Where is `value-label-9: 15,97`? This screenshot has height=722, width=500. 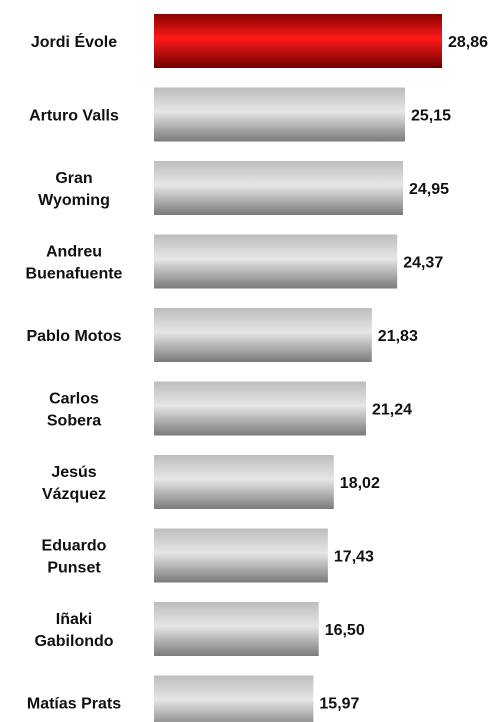 value-label-9: 15,97 is located at coordinates (339, 704).